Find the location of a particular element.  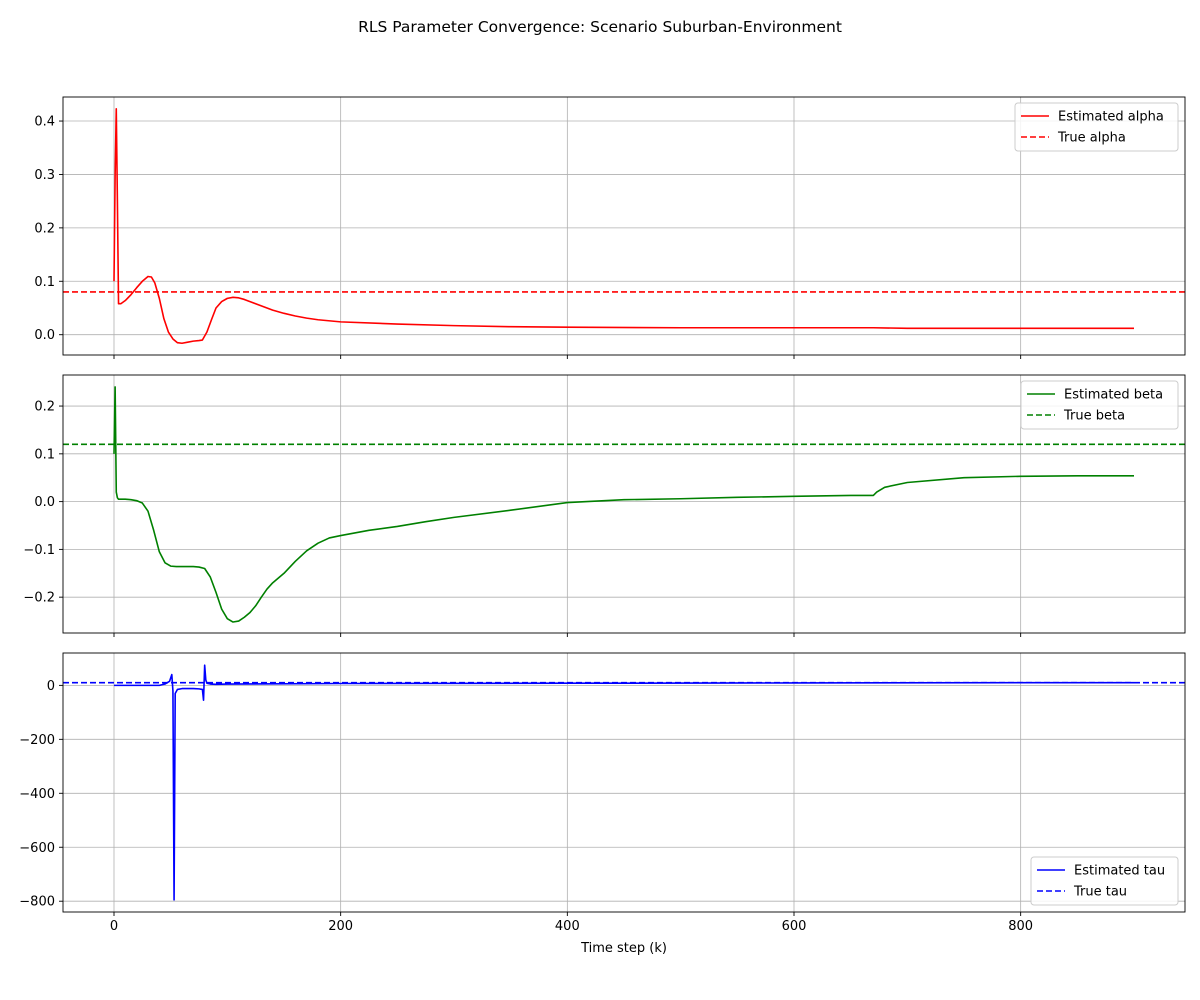

legend-tau: Estimated tau True tau is located at coordinates (1104, 881).